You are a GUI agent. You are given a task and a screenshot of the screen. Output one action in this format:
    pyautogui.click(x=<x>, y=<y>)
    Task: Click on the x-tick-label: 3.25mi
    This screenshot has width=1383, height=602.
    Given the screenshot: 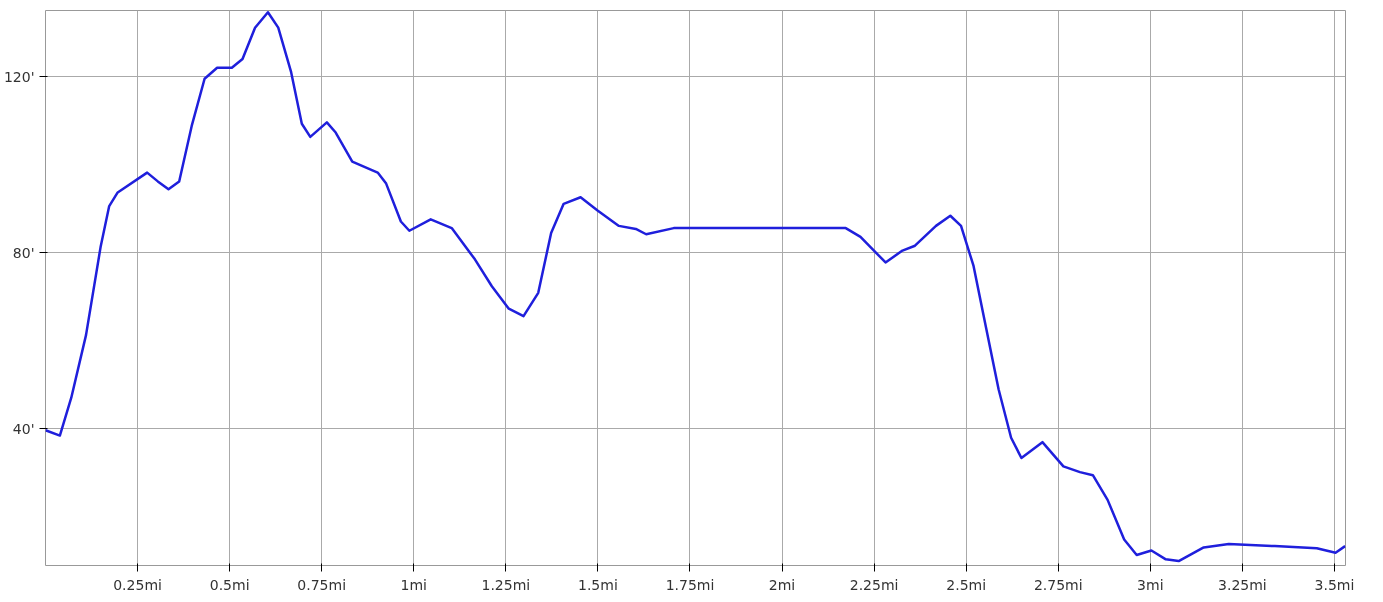 What is the action you would take?
    pyautogui.click(x=1242, y=584)
    